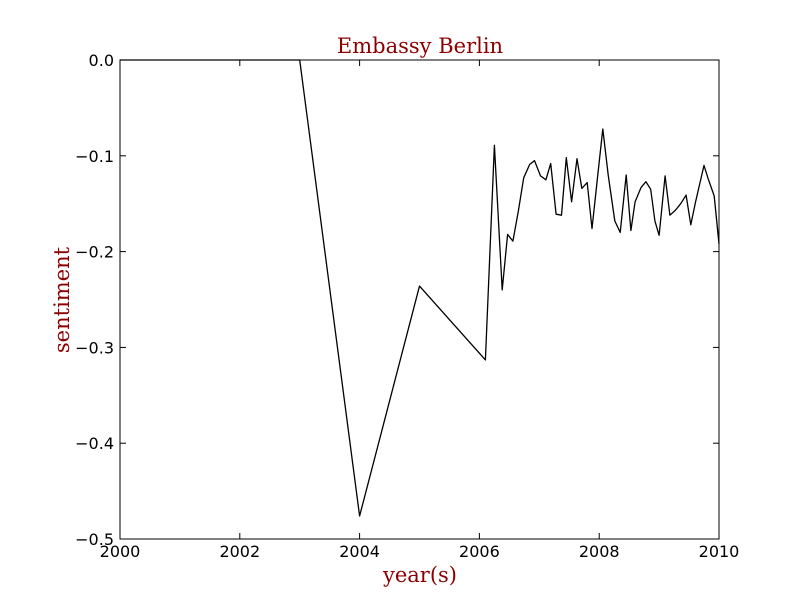  I want to click on y-tick-label: −0.4, so click(94, 443).